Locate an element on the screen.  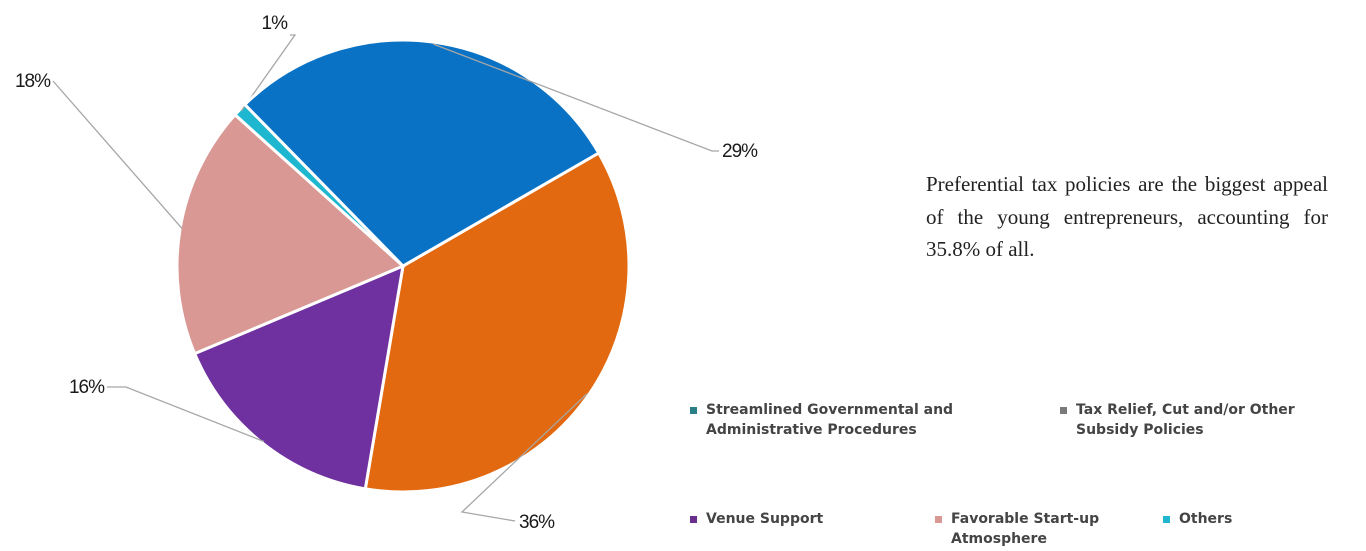
data-label-2: 18% is located at coordinates (33, 81).